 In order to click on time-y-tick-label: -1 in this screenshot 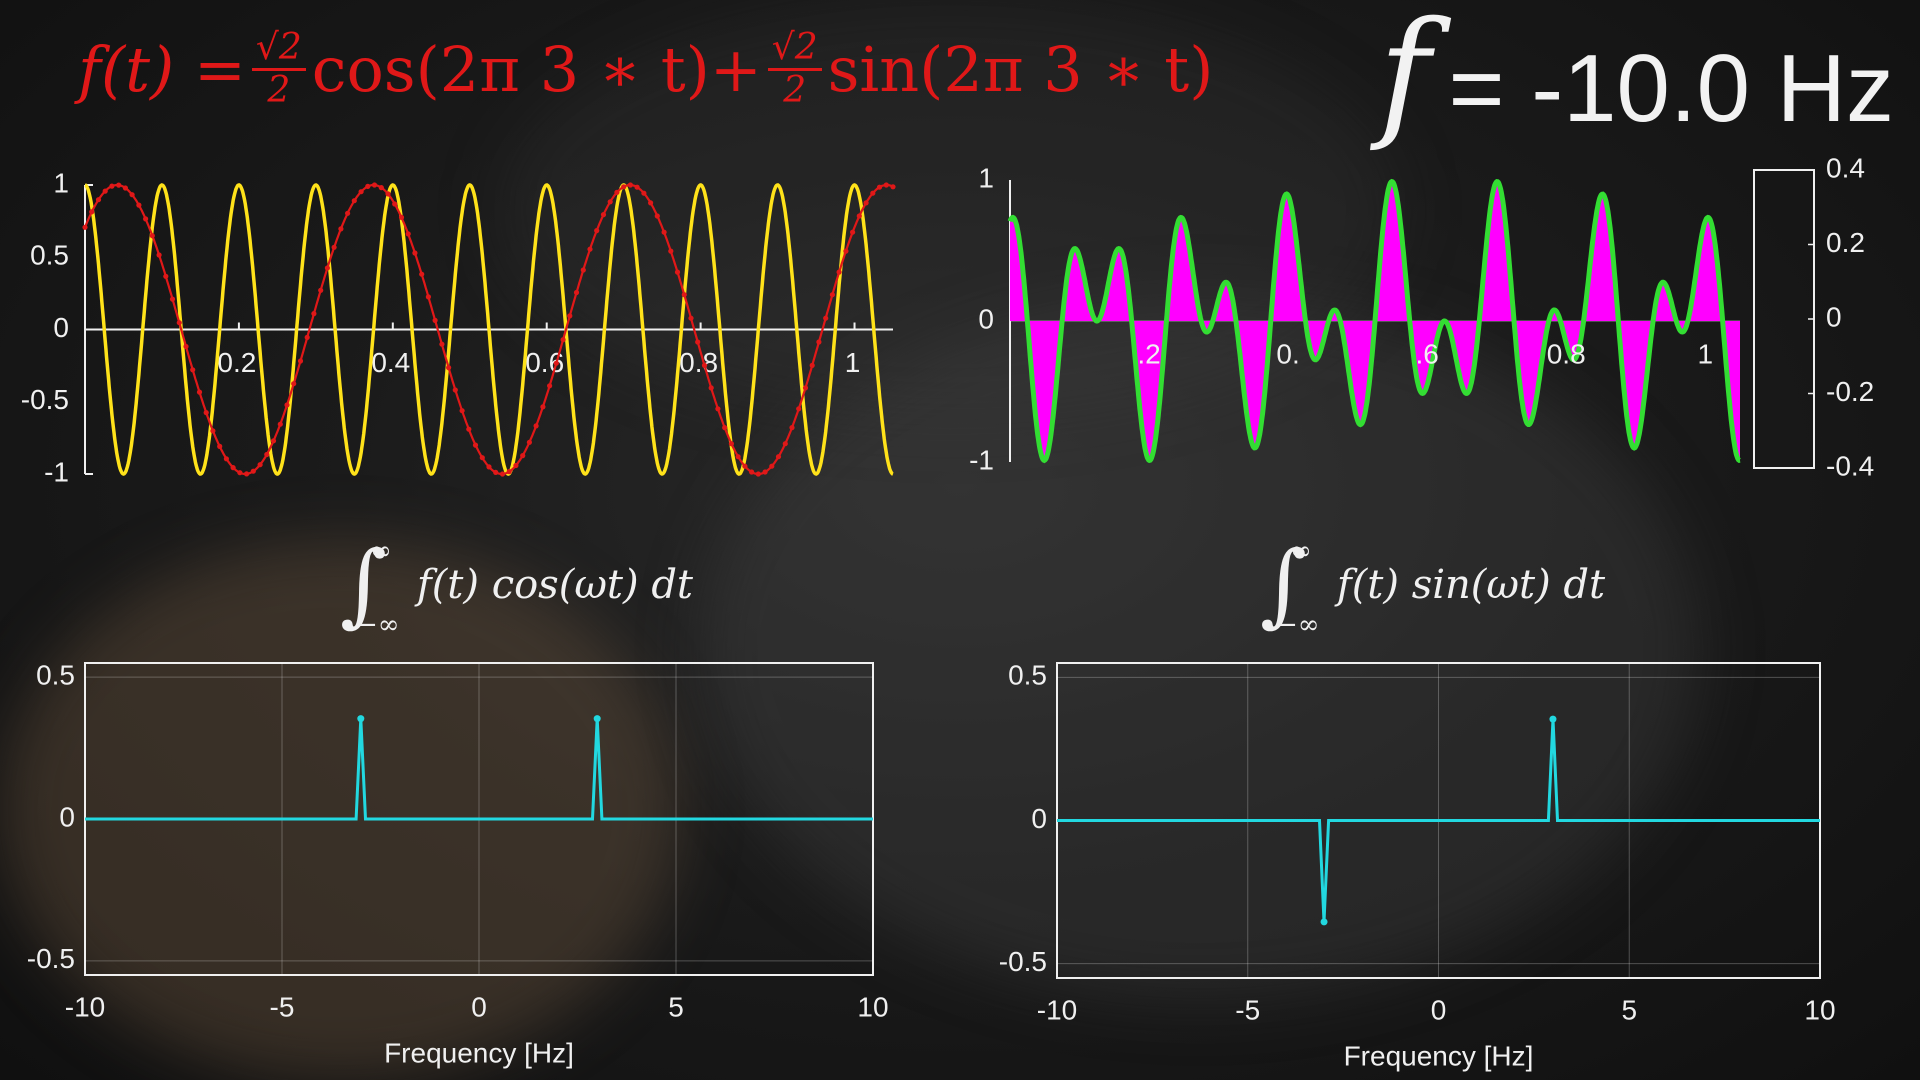, I will do `click(56, 471)`.